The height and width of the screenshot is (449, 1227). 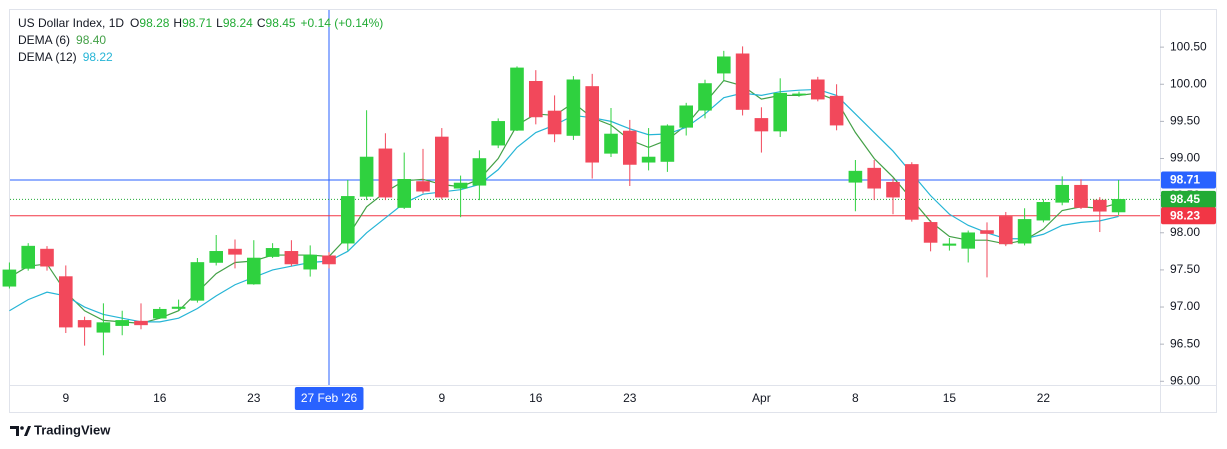 What do you see at coordinates (761, 398) in the screenshot?
I see `x-tick-label: Apr` at bounding box center [761, 398].